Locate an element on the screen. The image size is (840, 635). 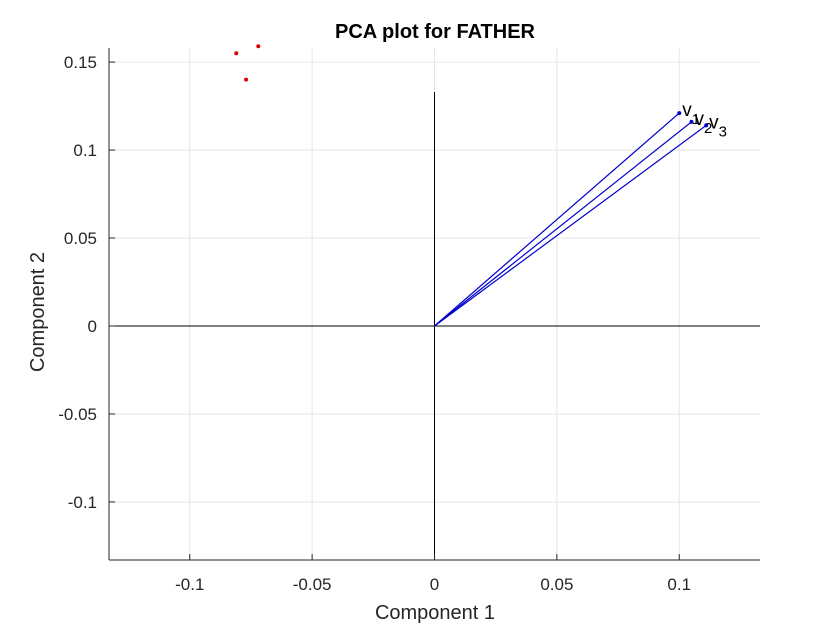
vector-label: v2 is located at coordinates (703, 123).